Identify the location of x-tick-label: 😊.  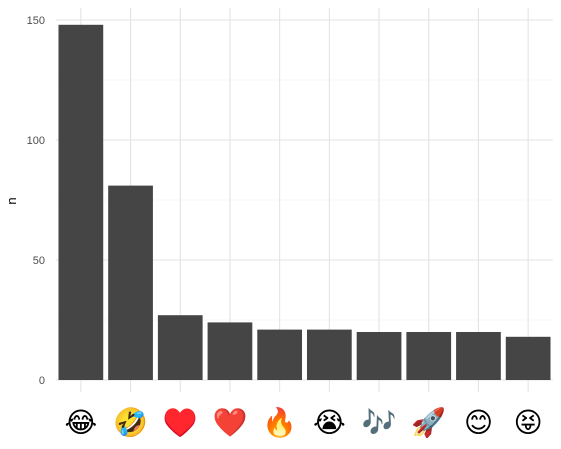
(478, 422).